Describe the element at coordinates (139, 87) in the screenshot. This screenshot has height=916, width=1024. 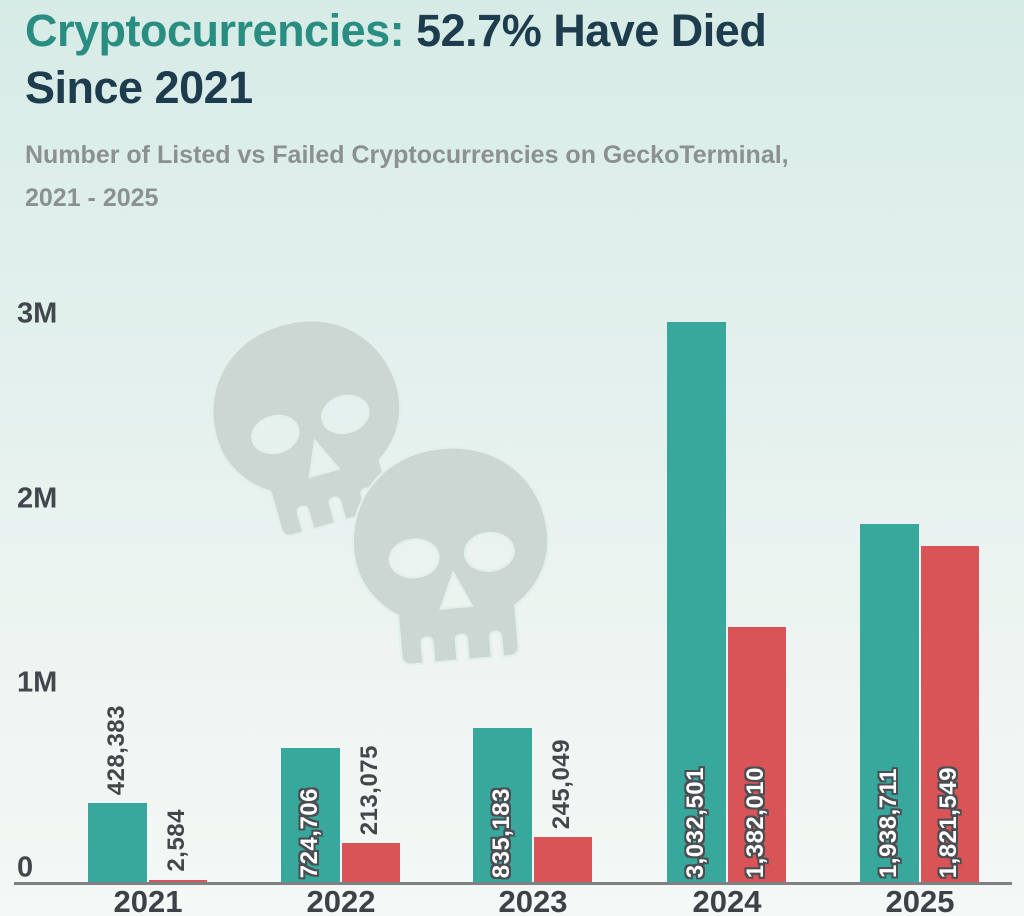
I see `title-line2: Since 2021` at that location.